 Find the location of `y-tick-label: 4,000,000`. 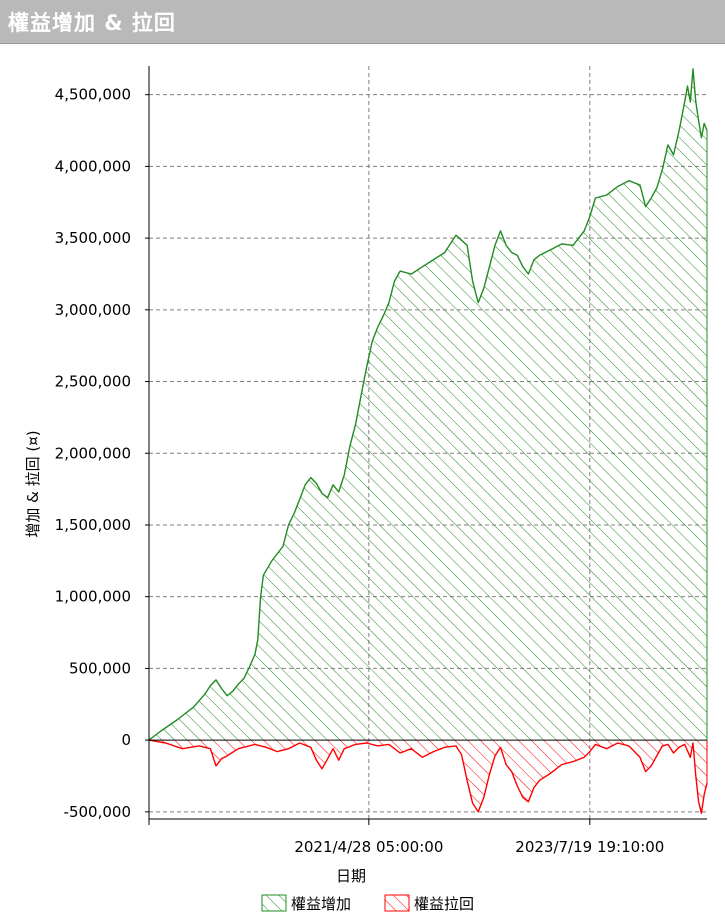

y-tick-label: 4,000,000 is located at coordinates (93, 166).